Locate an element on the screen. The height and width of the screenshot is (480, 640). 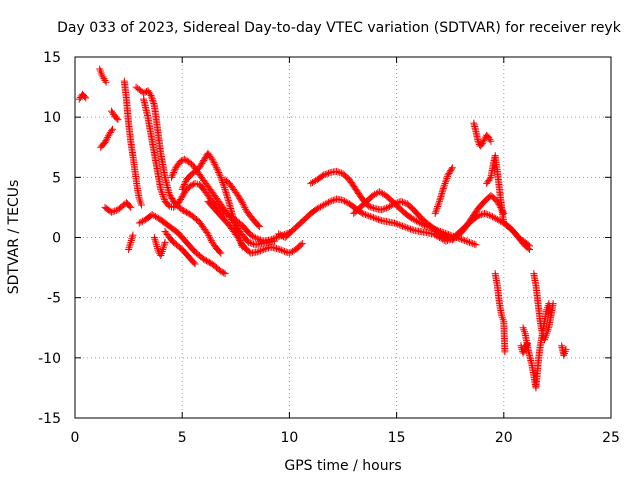
y-tick-label: -10 is located at coordinates (49, 359).